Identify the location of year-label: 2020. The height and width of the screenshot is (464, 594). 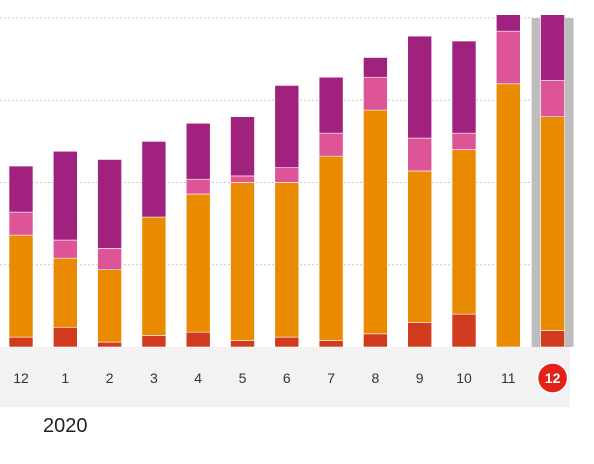
(65, 426).